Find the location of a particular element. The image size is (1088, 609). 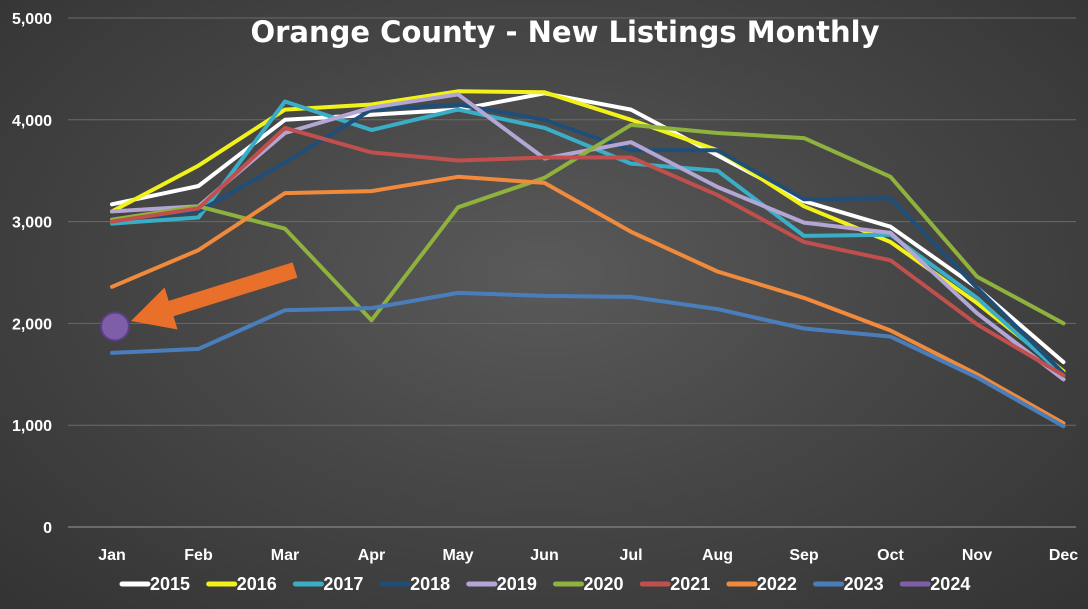

legend-label-2022: 2022 is located at coordinates (777, 584).